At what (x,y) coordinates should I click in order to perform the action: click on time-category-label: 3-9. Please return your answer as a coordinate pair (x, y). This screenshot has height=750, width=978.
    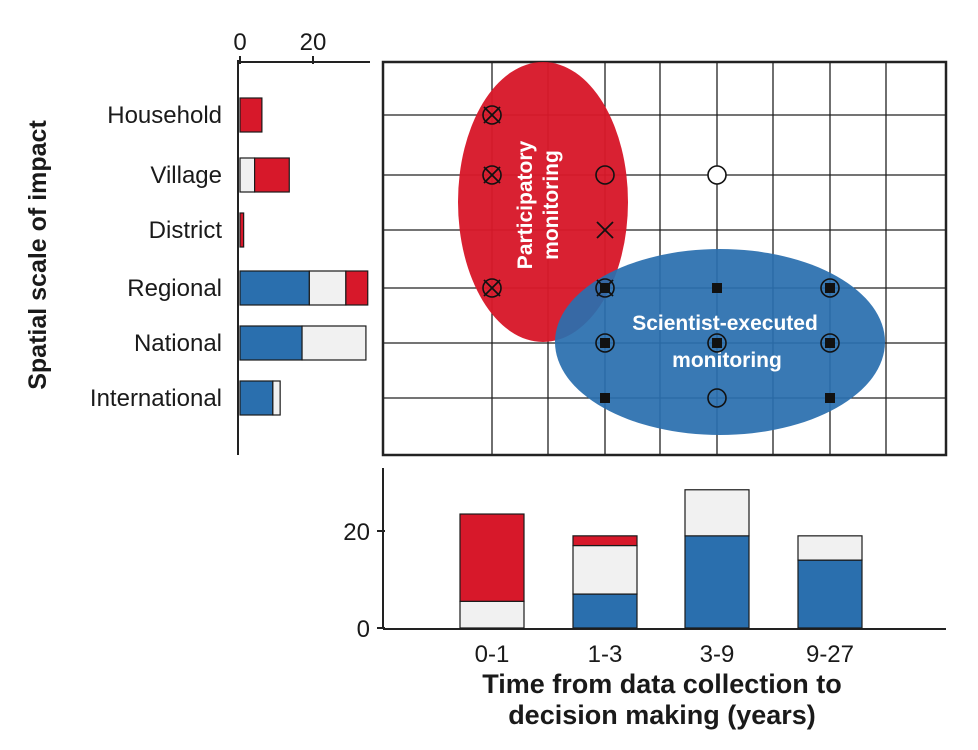
    Looking at the image, I should click on (717, 654).